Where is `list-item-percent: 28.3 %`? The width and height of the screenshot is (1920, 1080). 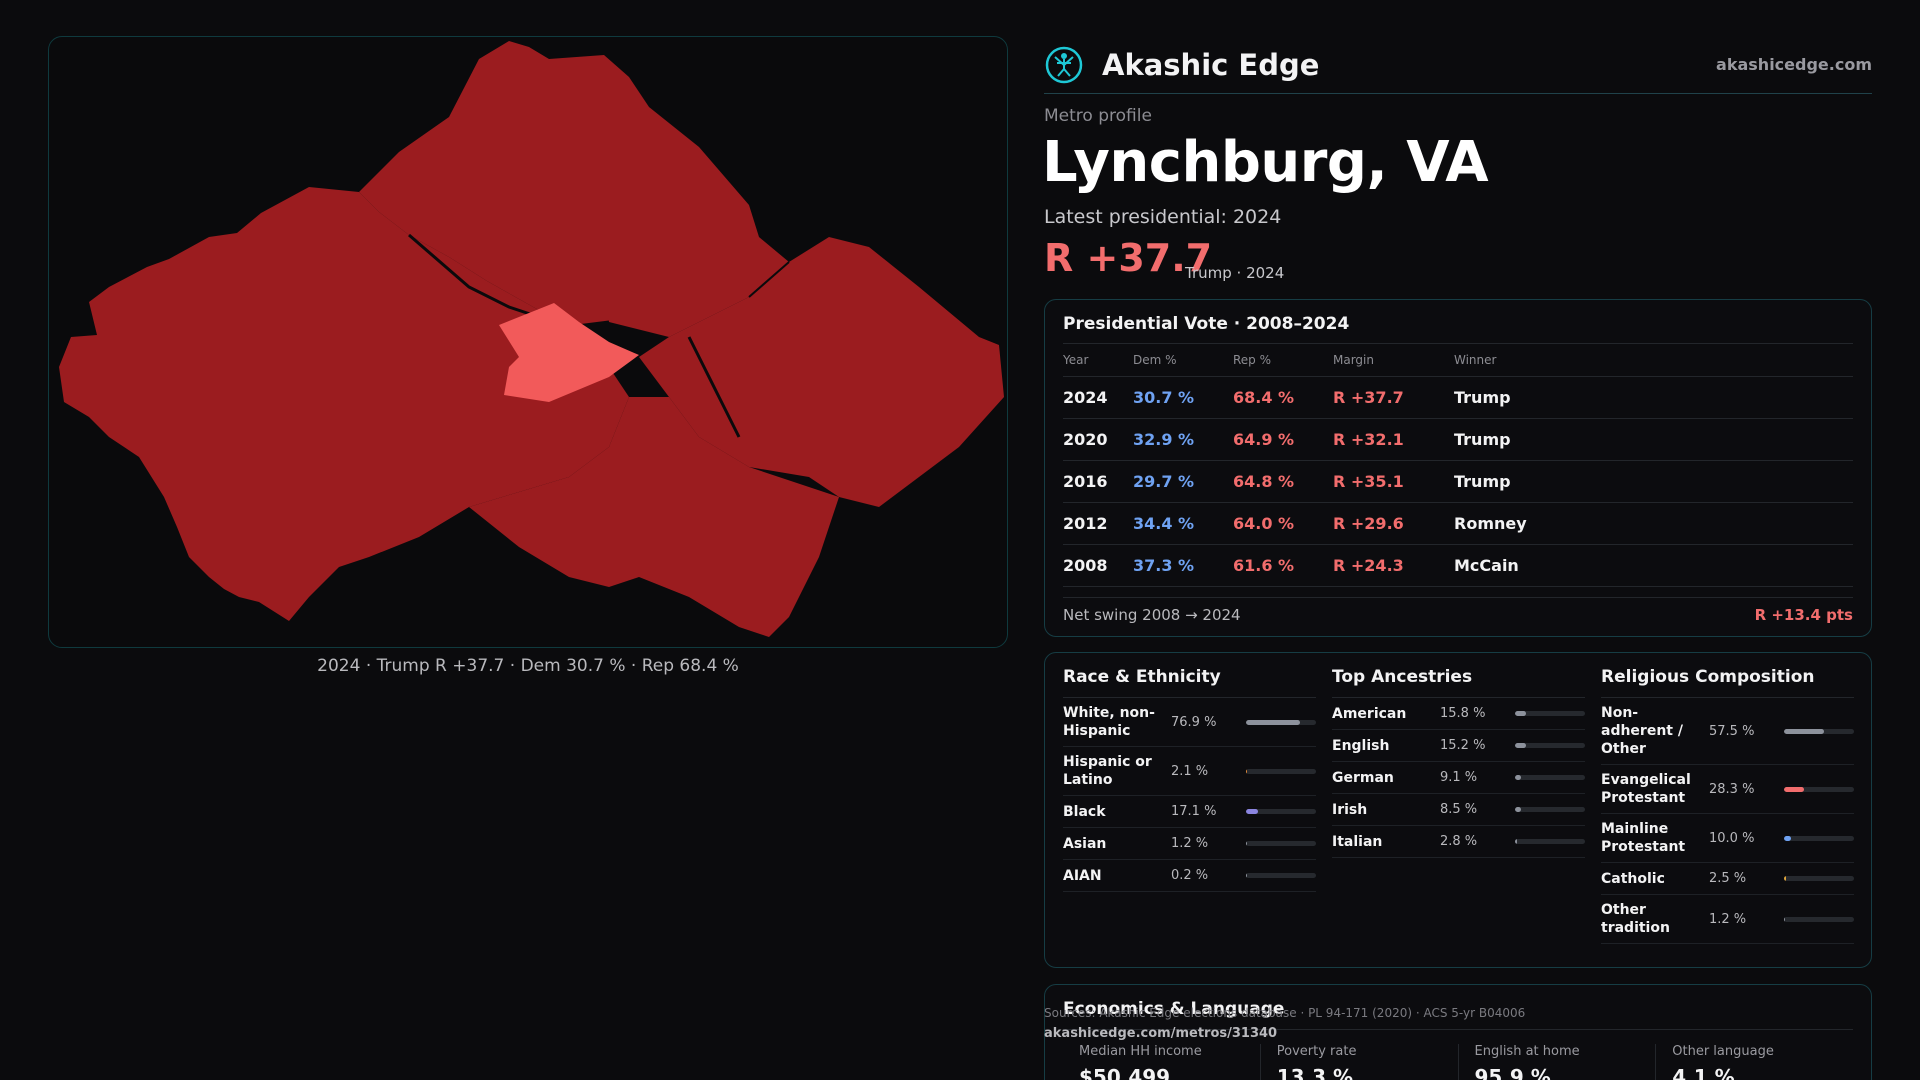
list-item-percent: 28.3 % is located at coordinates (1732, 789).